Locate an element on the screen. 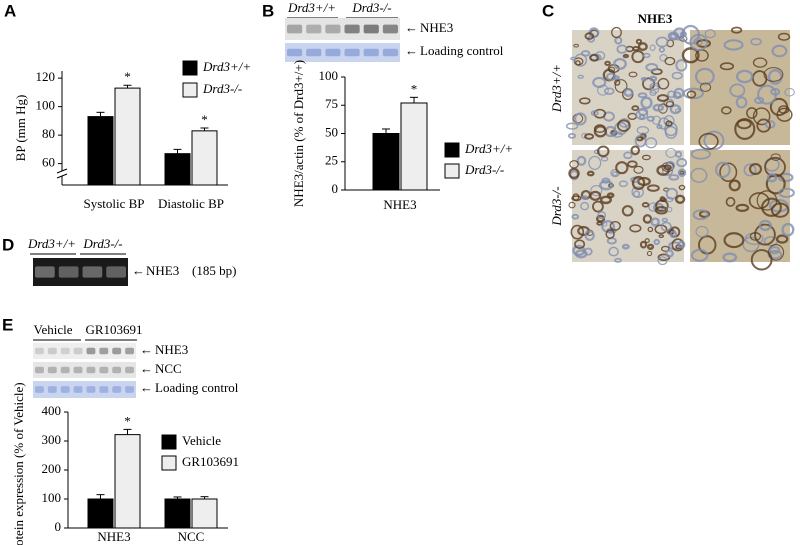 The image size is (800, 545). blot-group: GR103691 is located at coordinates (113, 329).